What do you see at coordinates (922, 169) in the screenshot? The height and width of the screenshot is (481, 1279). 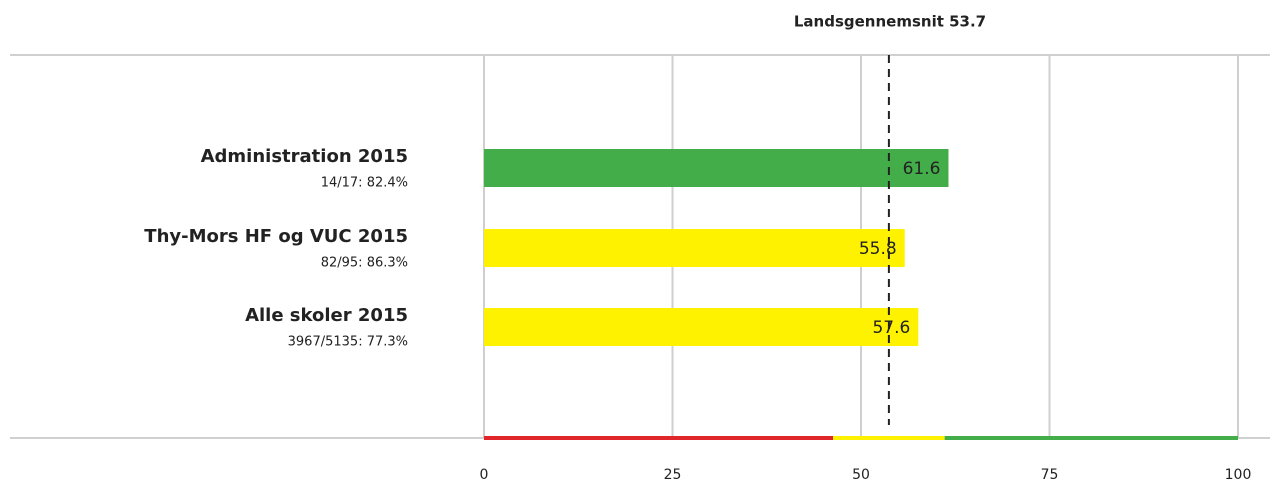 I see `value-label: 61.6` at bounding box center [922, 169].